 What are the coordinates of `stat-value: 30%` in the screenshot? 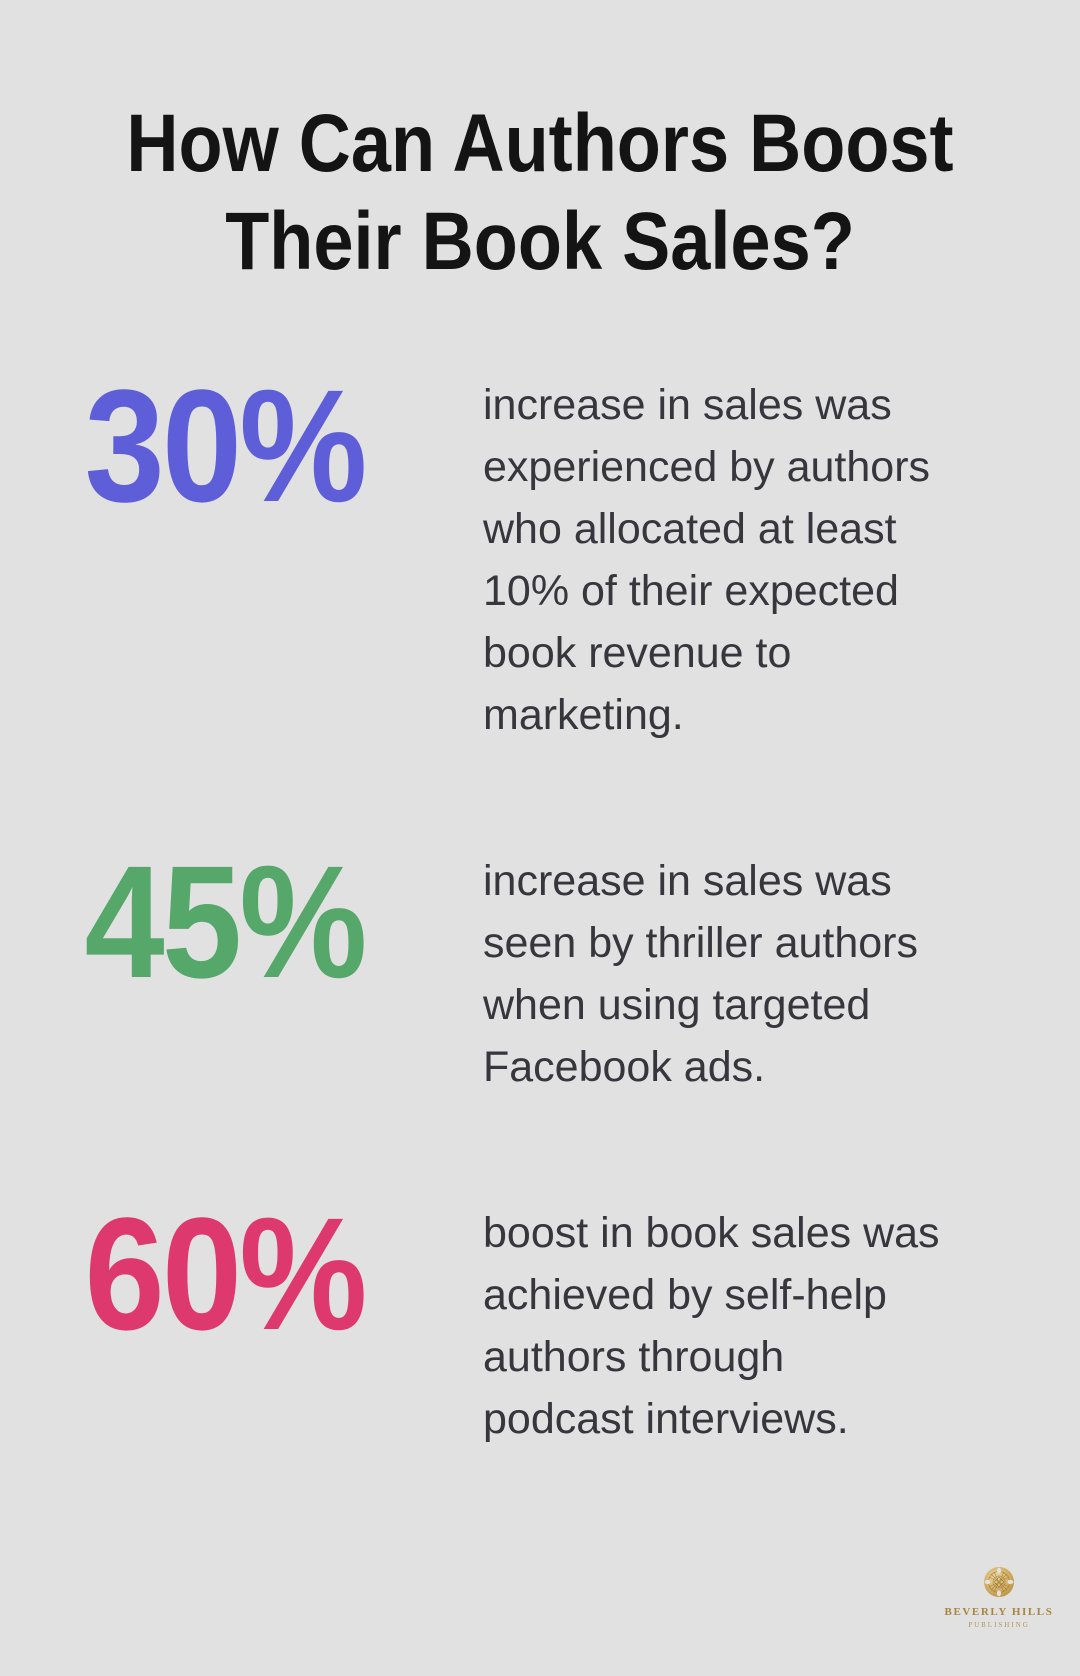 It's located at (226, 445).